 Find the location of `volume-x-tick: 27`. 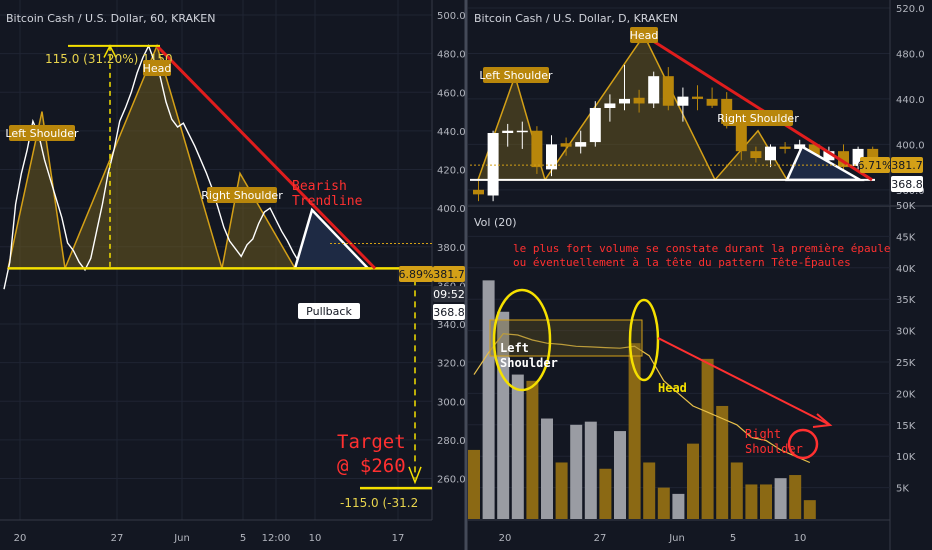

volume-x-tick: 27 is located at coordinates (600, 538).